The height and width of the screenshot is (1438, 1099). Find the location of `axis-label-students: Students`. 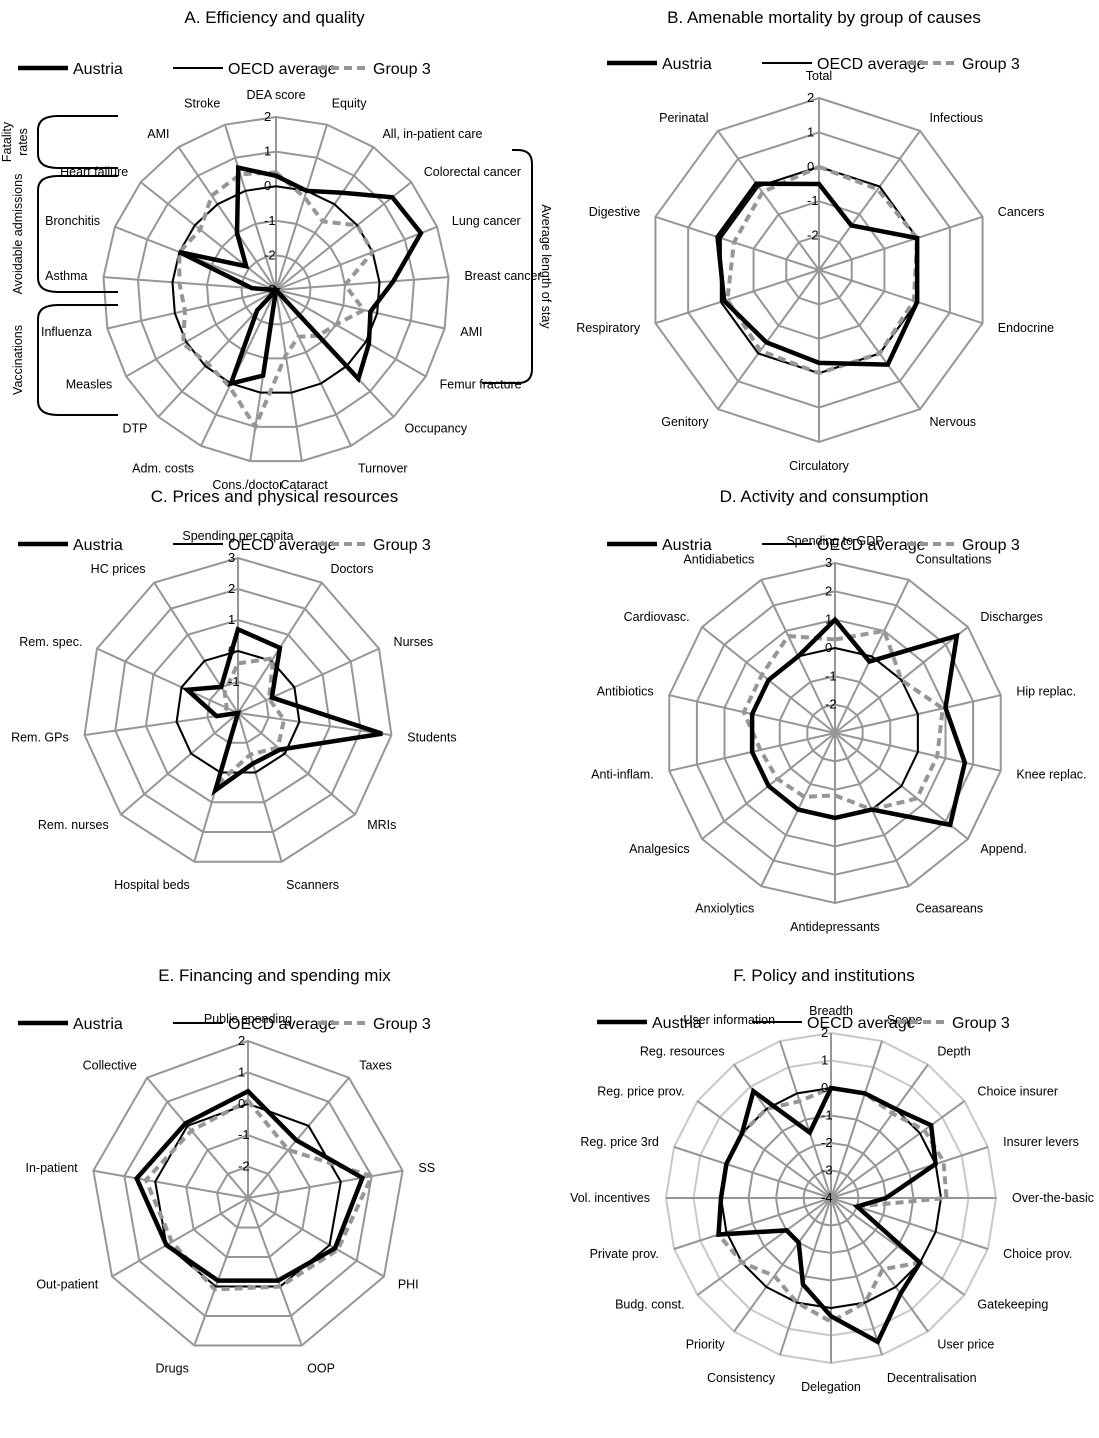

axis-label-students: Students is located at coordinates (431, 737).